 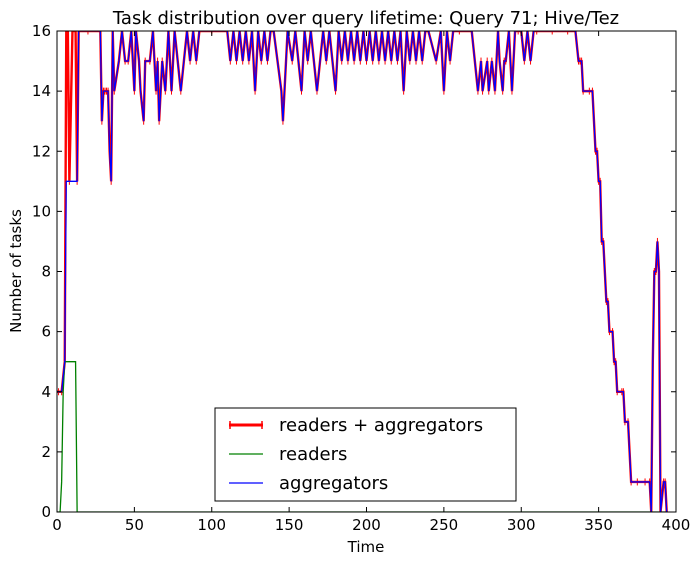 What do you see at coordinates (366, 547) in the screenshot?
I see `x-axis-label: Time` at bounding box center [366, 547].